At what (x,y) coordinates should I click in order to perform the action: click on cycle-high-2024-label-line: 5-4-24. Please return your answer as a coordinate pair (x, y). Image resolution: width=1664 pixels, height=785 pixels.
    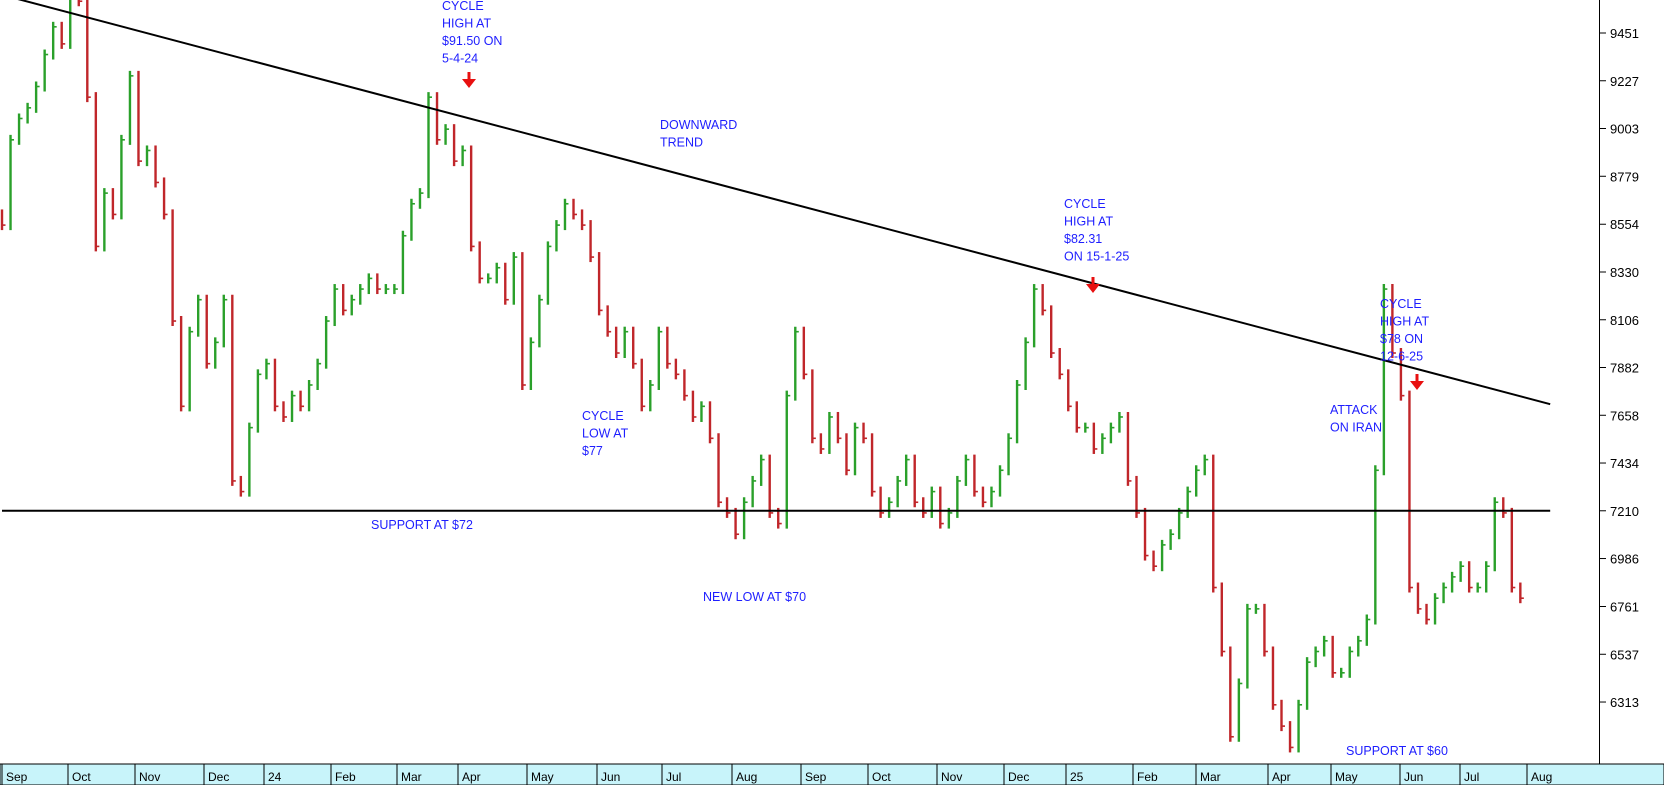
    Looking at the image, I should click on (460, 59).